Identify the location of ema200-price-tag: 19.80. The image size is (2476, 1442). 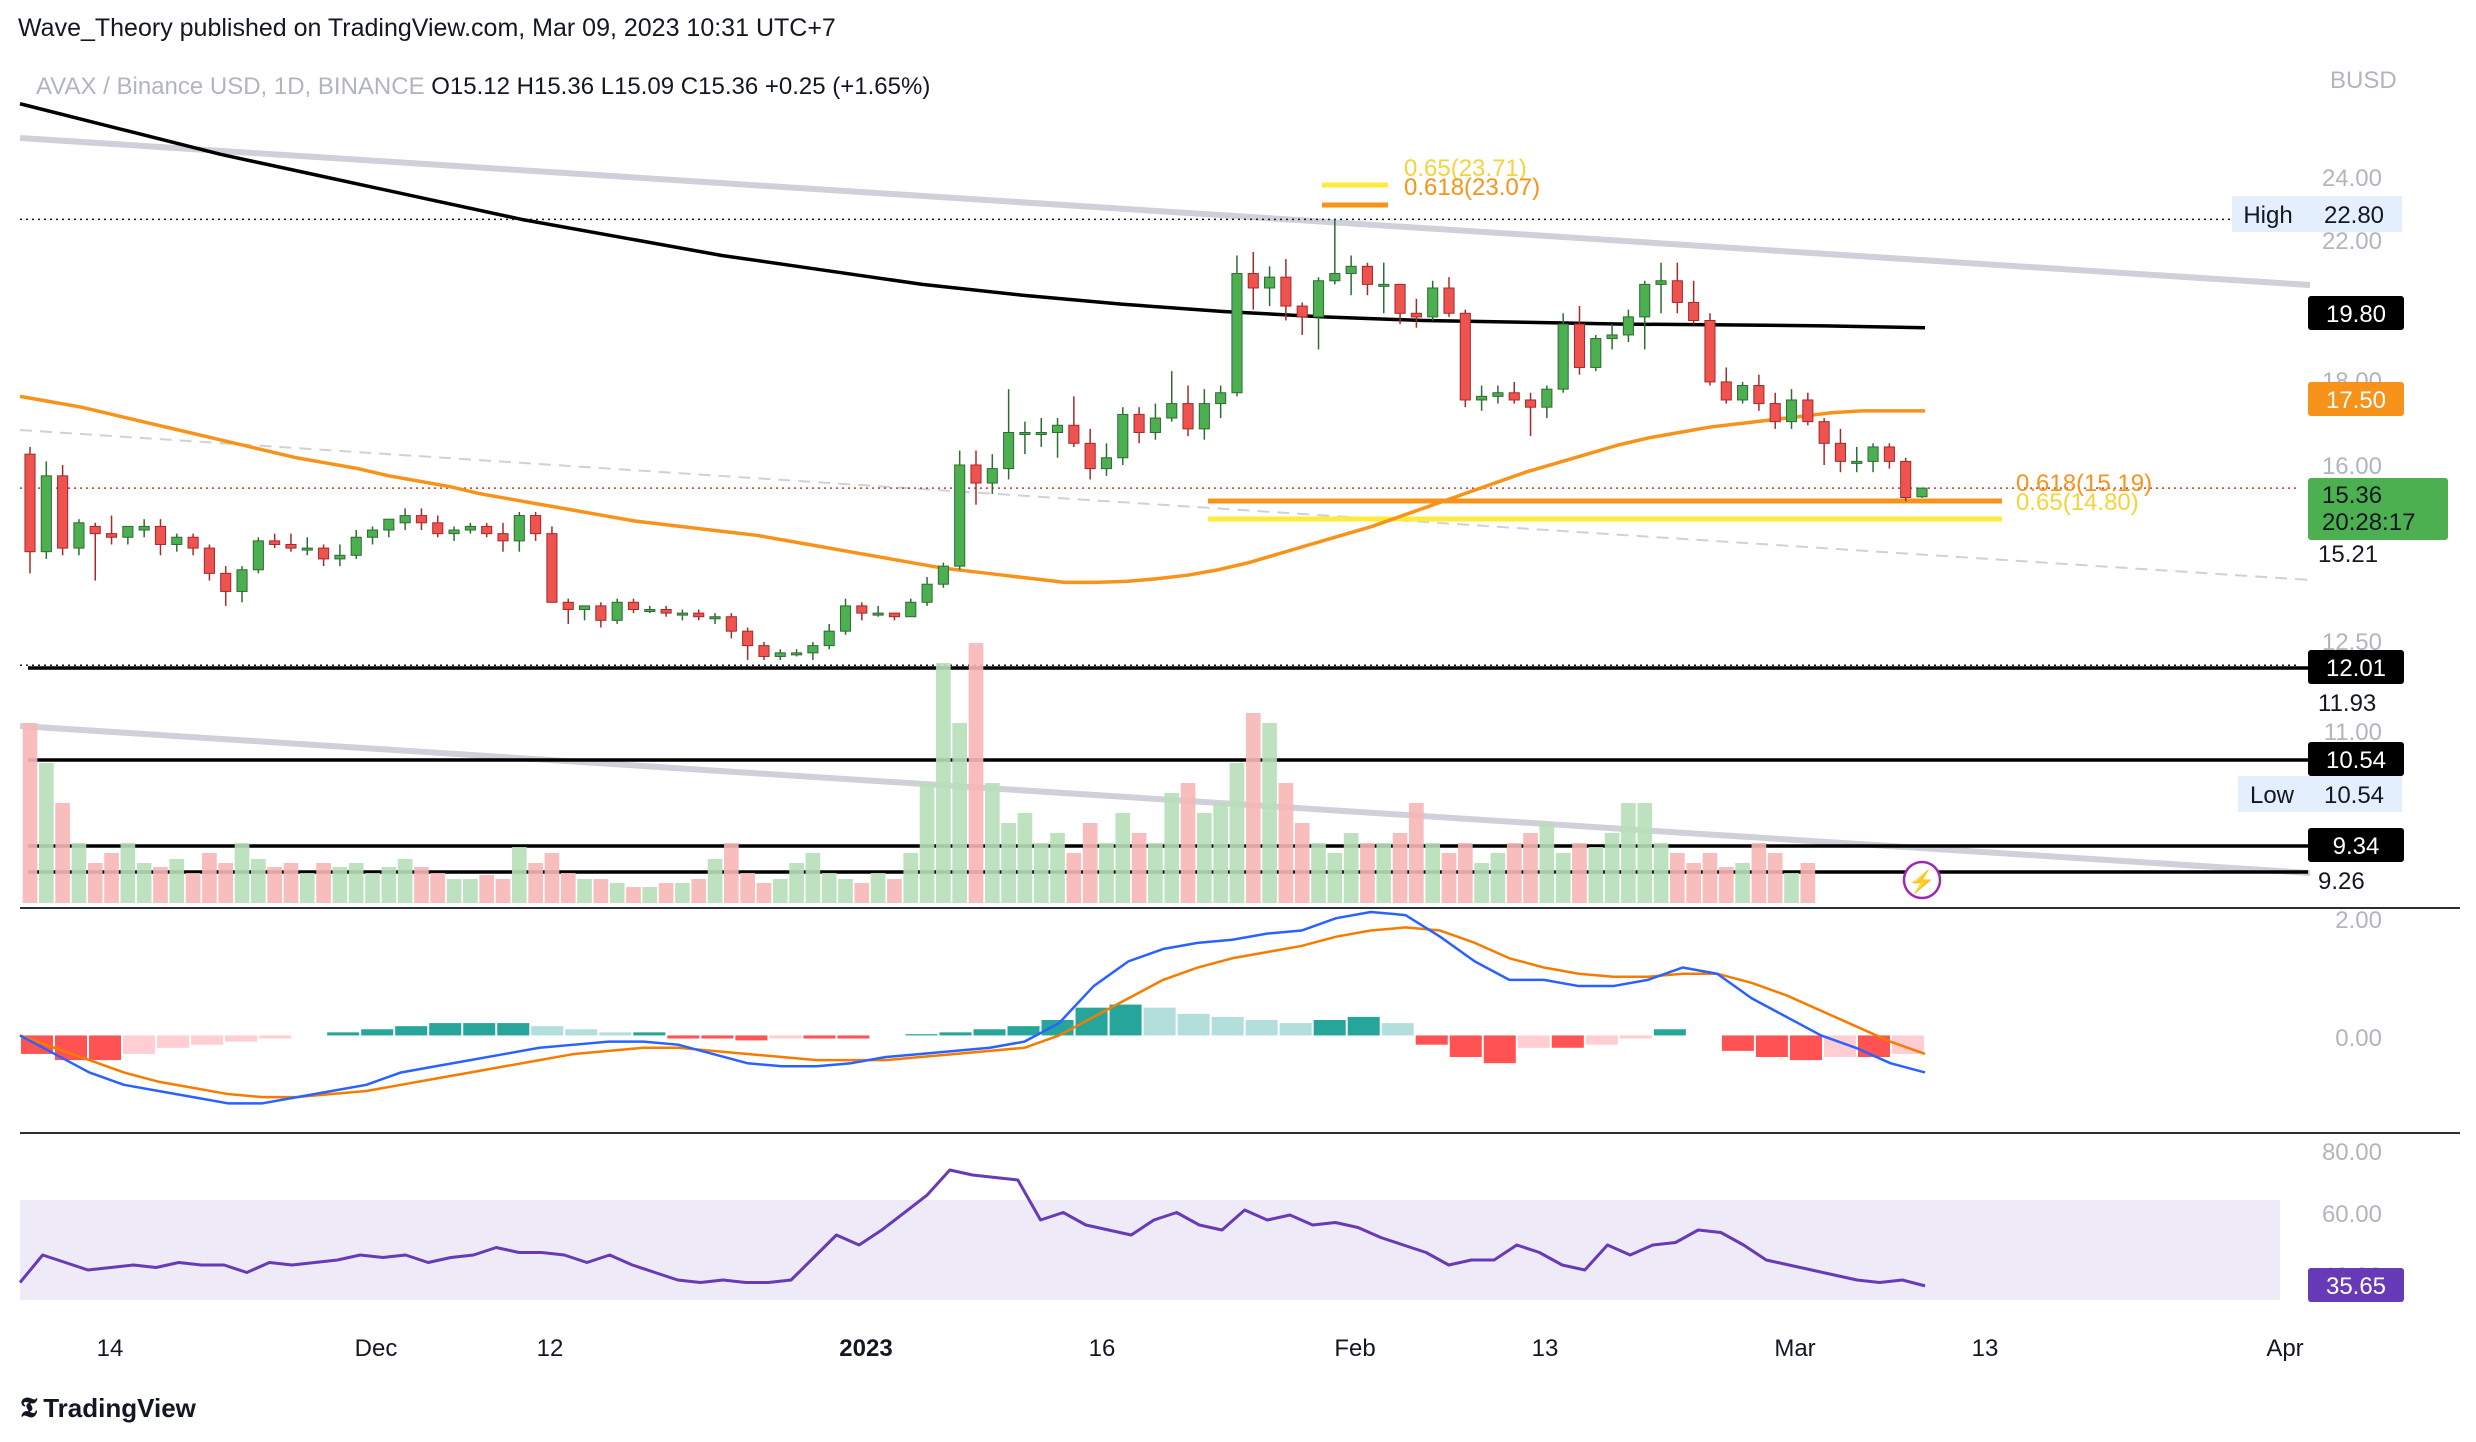
(2356, 314).